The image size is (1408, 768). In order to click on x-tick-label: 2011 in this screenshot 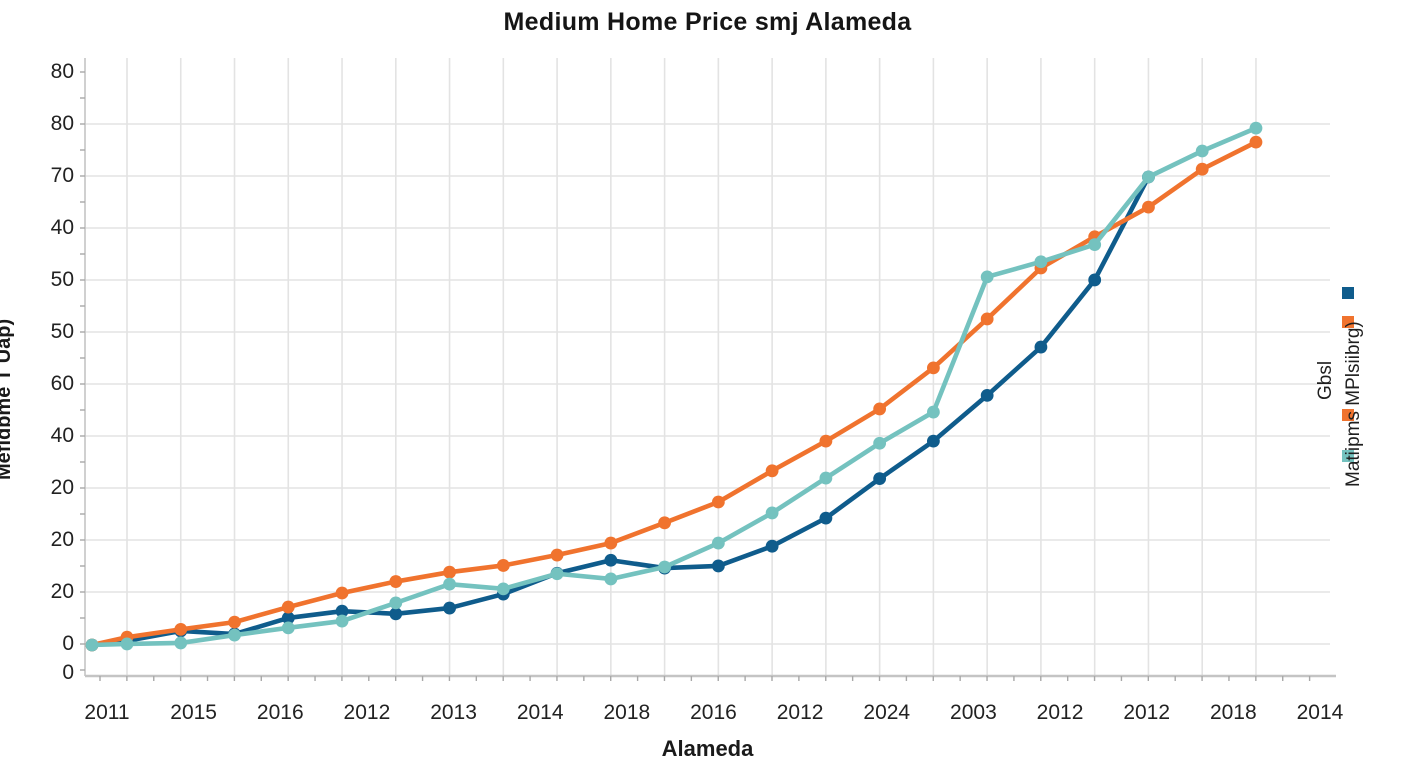, I will do `click(107, 712)`.